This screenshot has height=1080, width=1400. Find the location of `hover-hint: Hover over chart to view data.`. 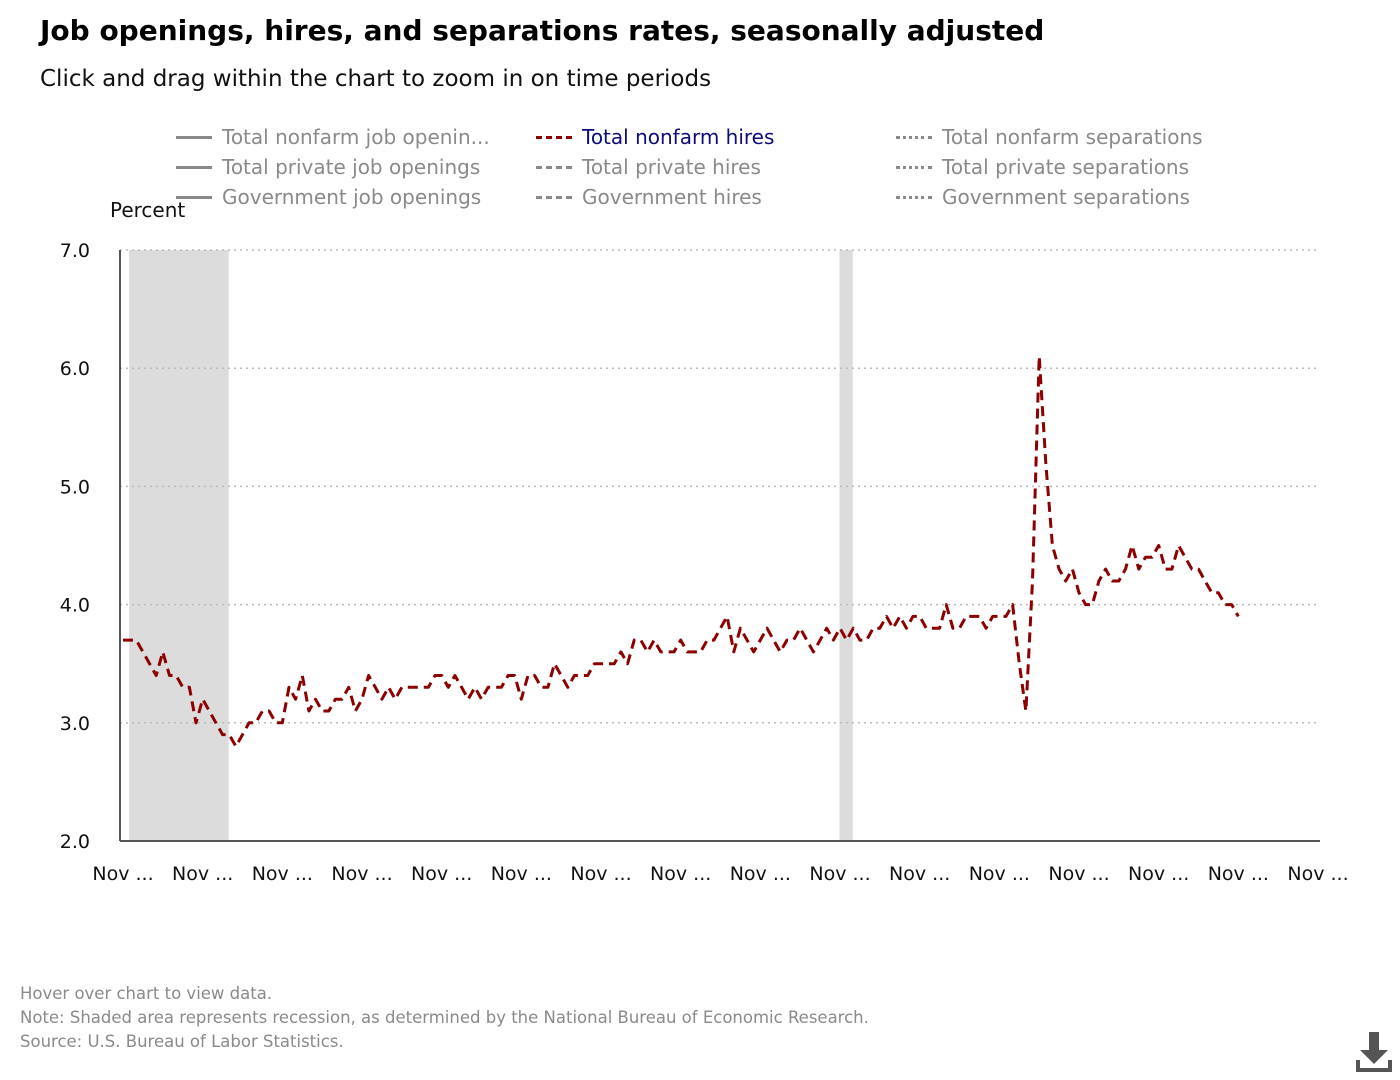

hover-hint: Hover over chart to view data. is located at coordinates (146, 993).